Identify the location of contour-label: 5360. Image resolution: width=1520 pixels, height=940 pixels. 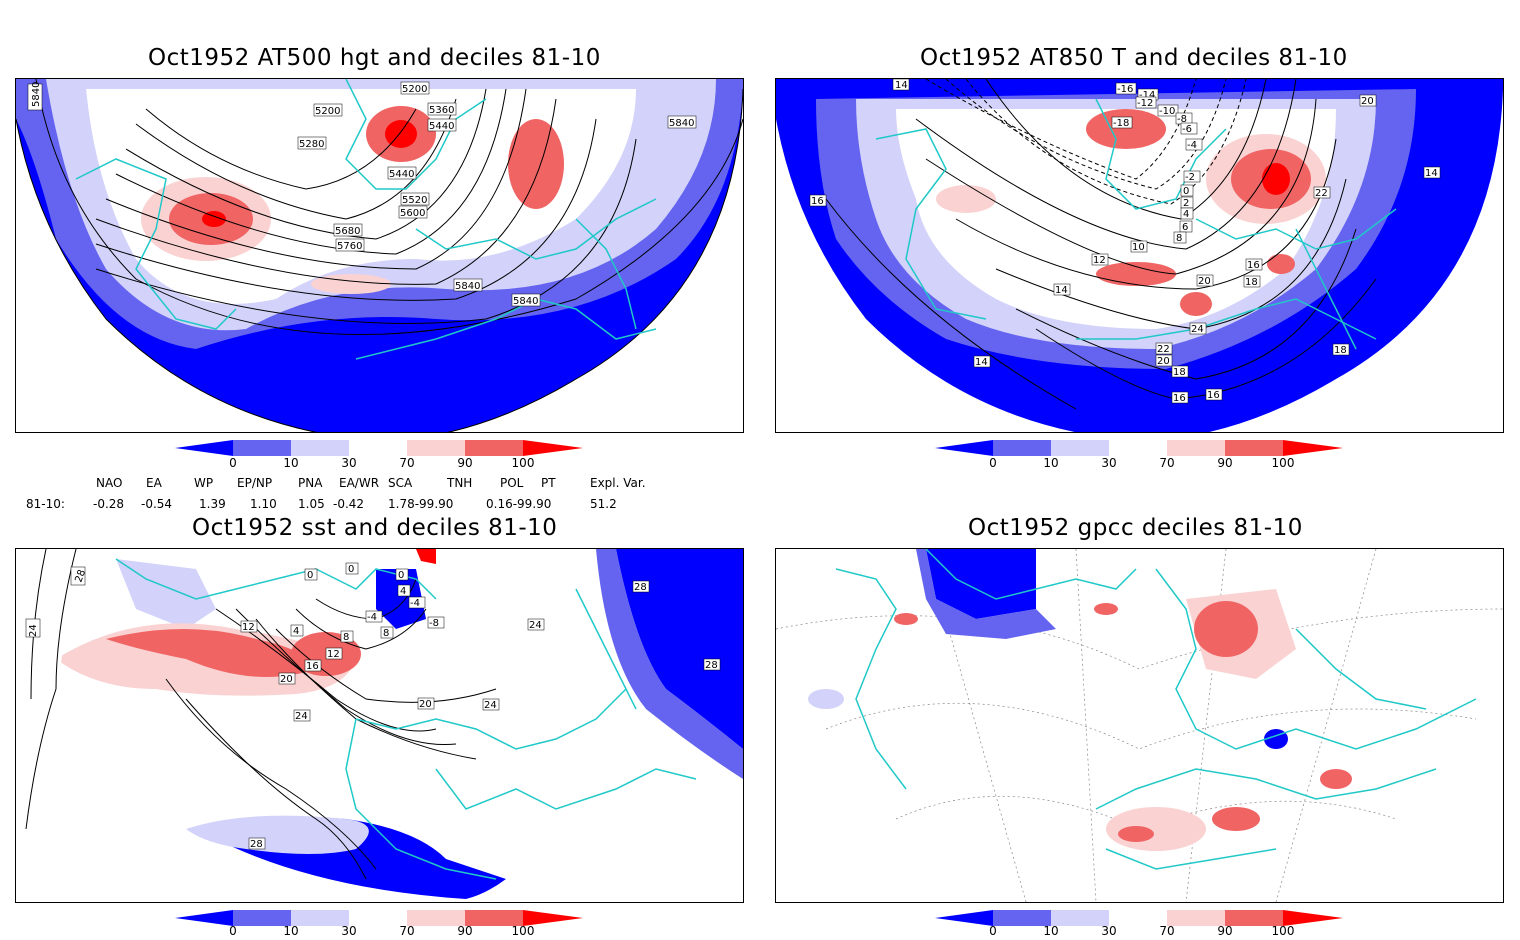
(441, 110).